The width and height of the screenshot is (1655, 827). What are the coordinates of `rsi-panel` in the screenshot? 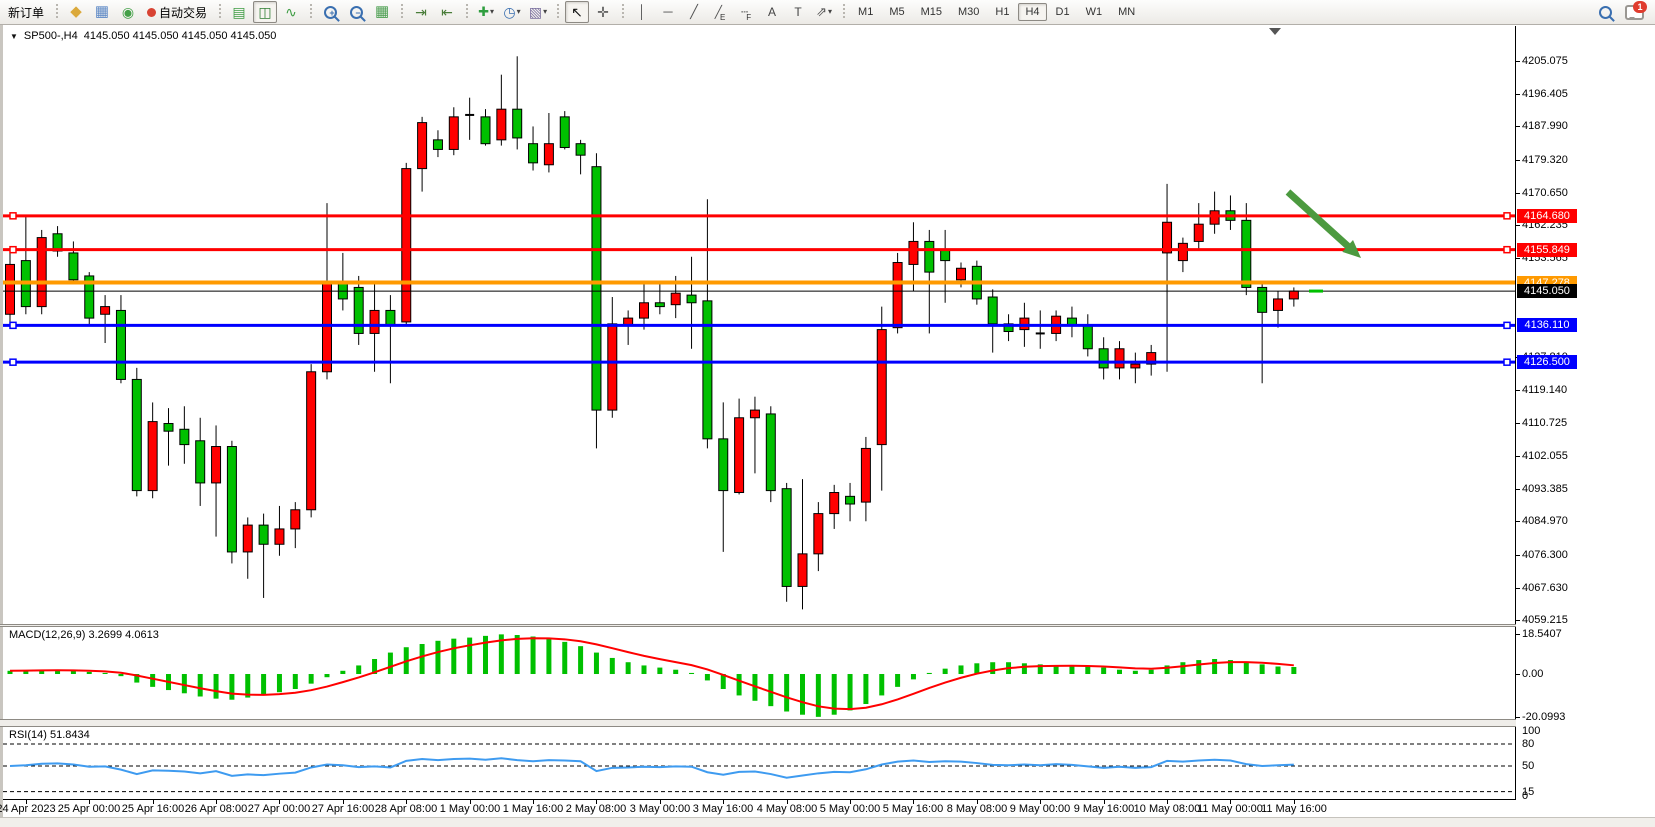 It's located at (759, 763).